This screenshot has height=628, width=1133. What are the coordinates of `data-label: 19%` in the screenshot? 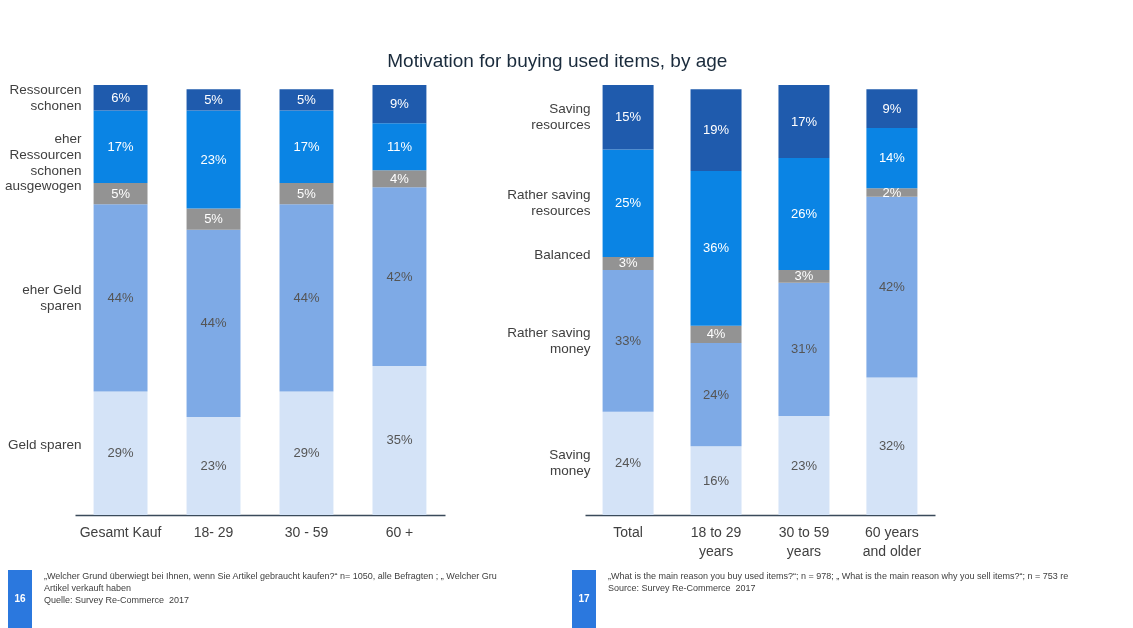 It's located at (716, 130).